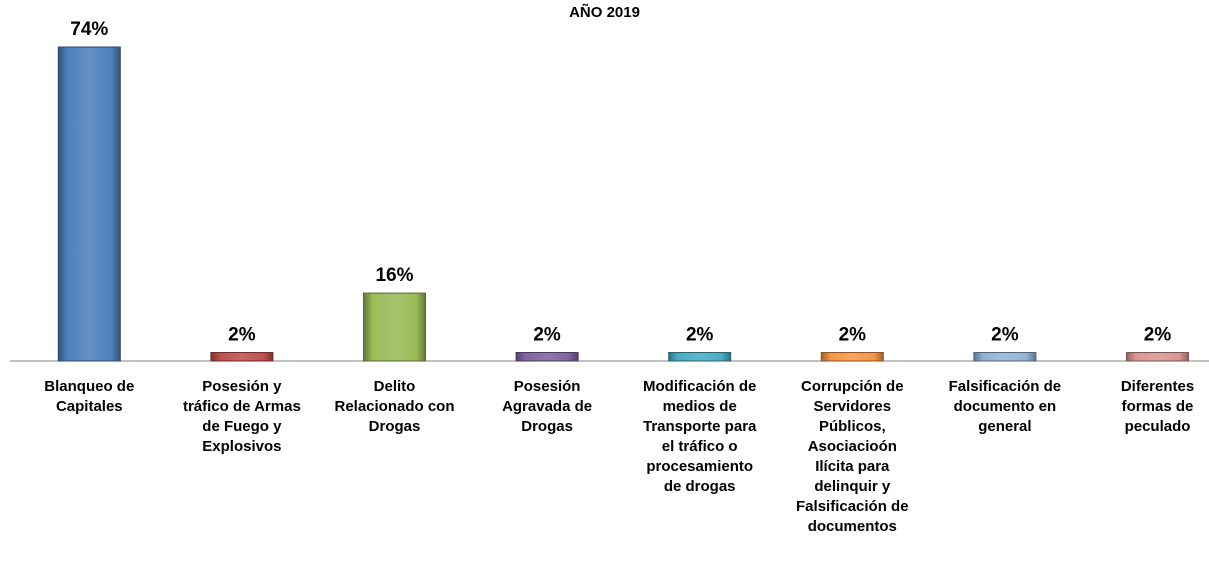 The image size is (1209, 582). What do you see at coordinates (547, 335) in the screenshot?
I see `data-label-4: 2%` at bounding box center [547, 335].